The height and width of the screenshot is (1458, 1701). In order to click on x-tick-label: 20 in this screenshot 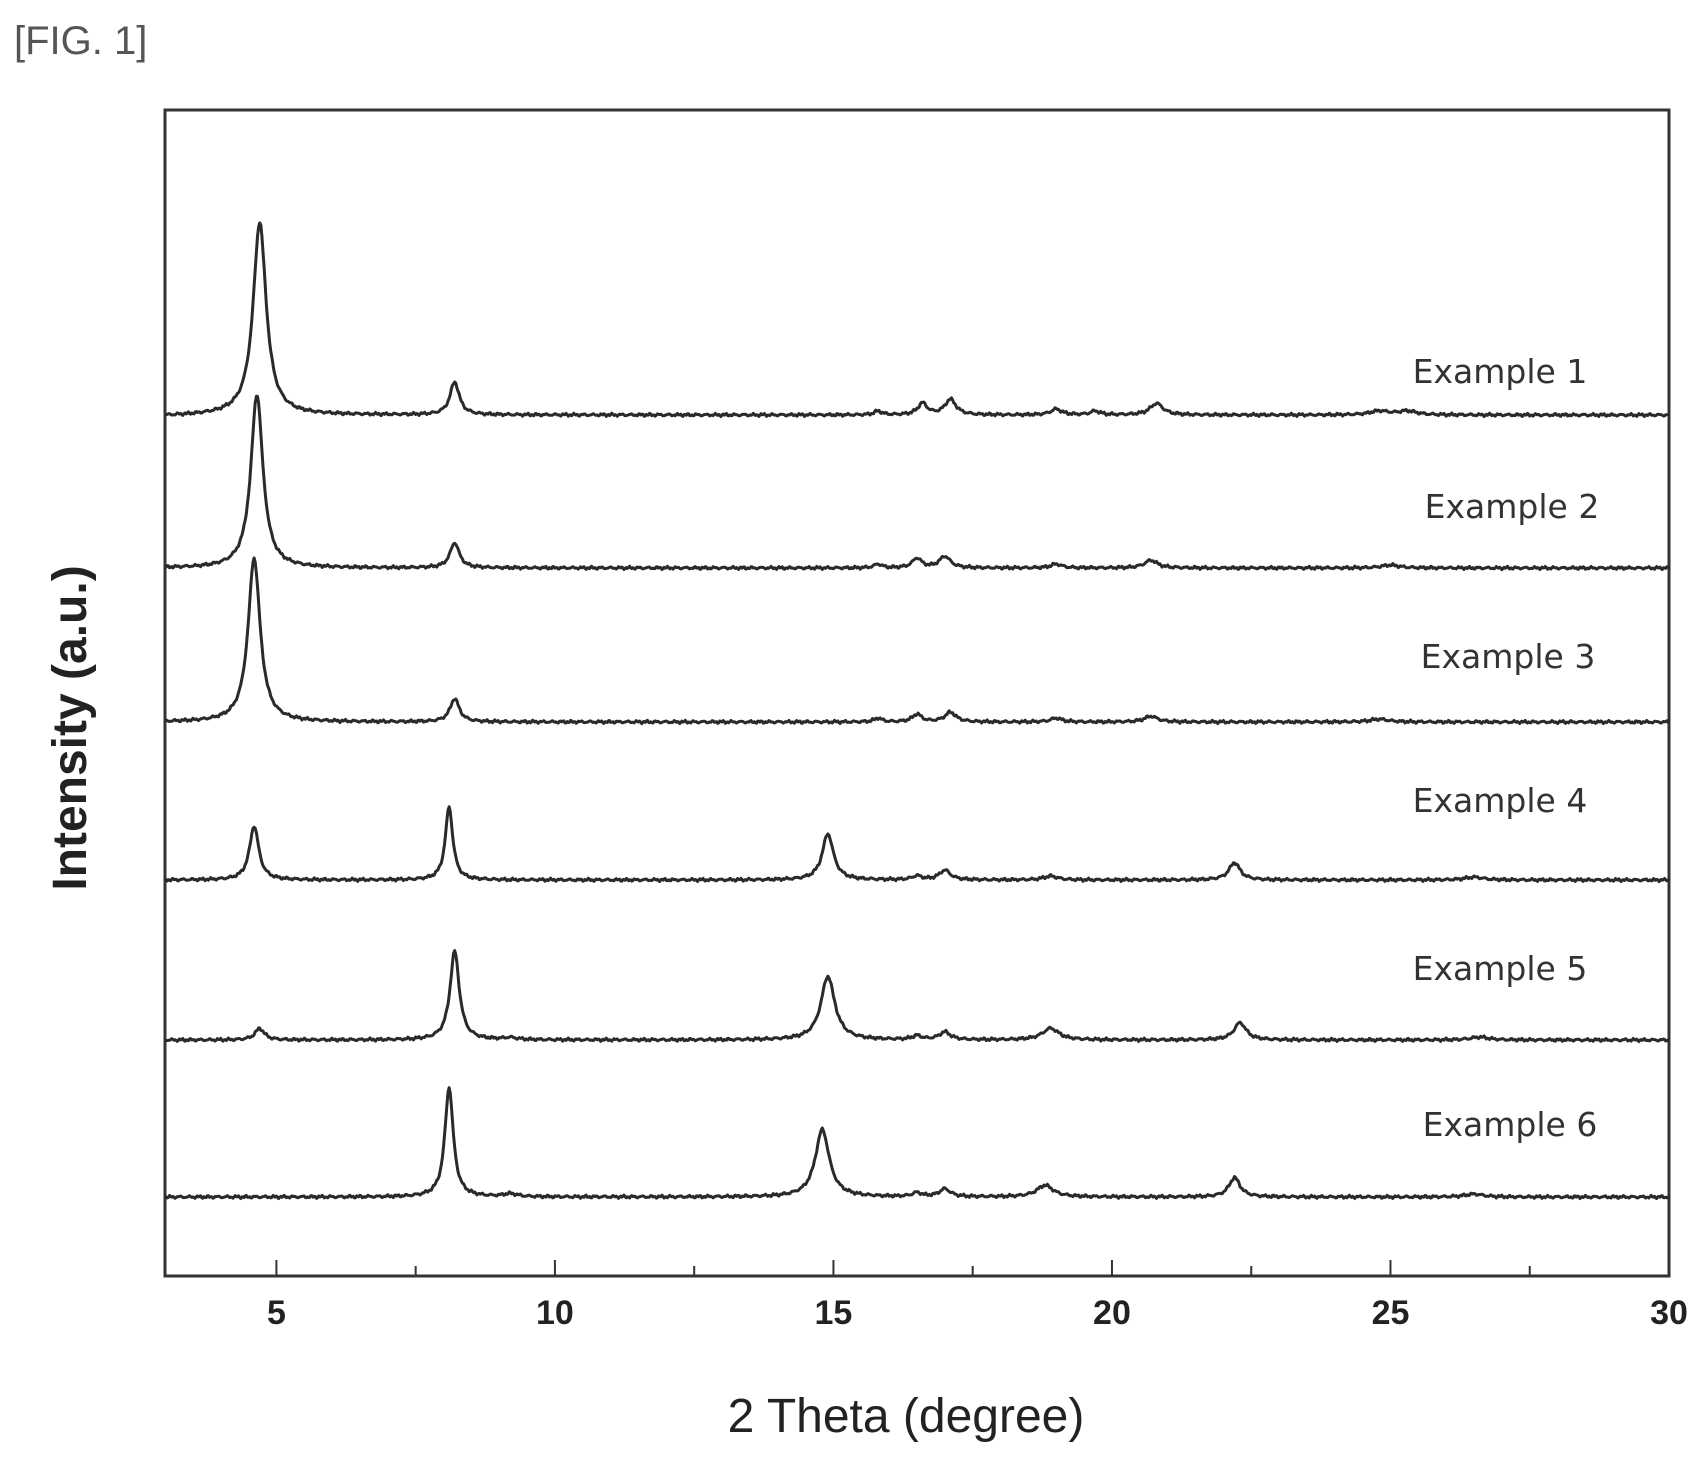, I will do `click(1112, 1313)`.